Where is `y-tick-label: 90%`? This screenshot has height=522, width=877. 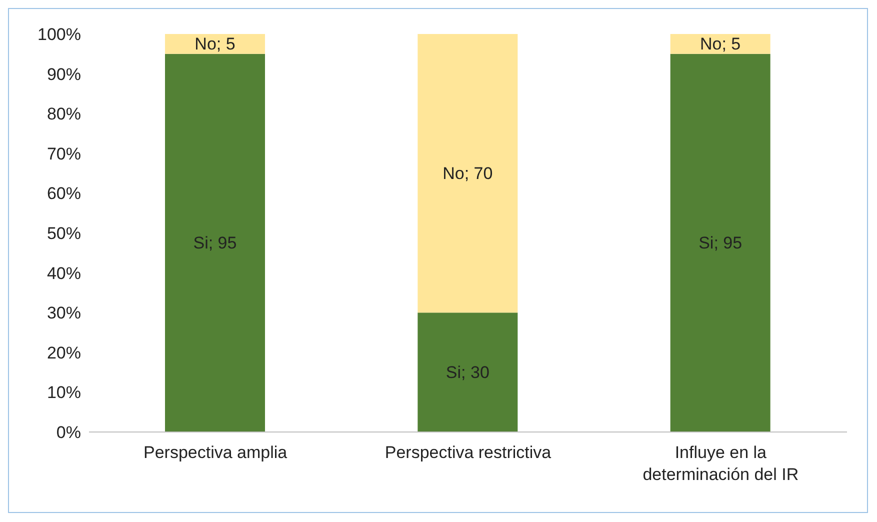 y-tick-label: 90% is located at coordinates (63, 74).